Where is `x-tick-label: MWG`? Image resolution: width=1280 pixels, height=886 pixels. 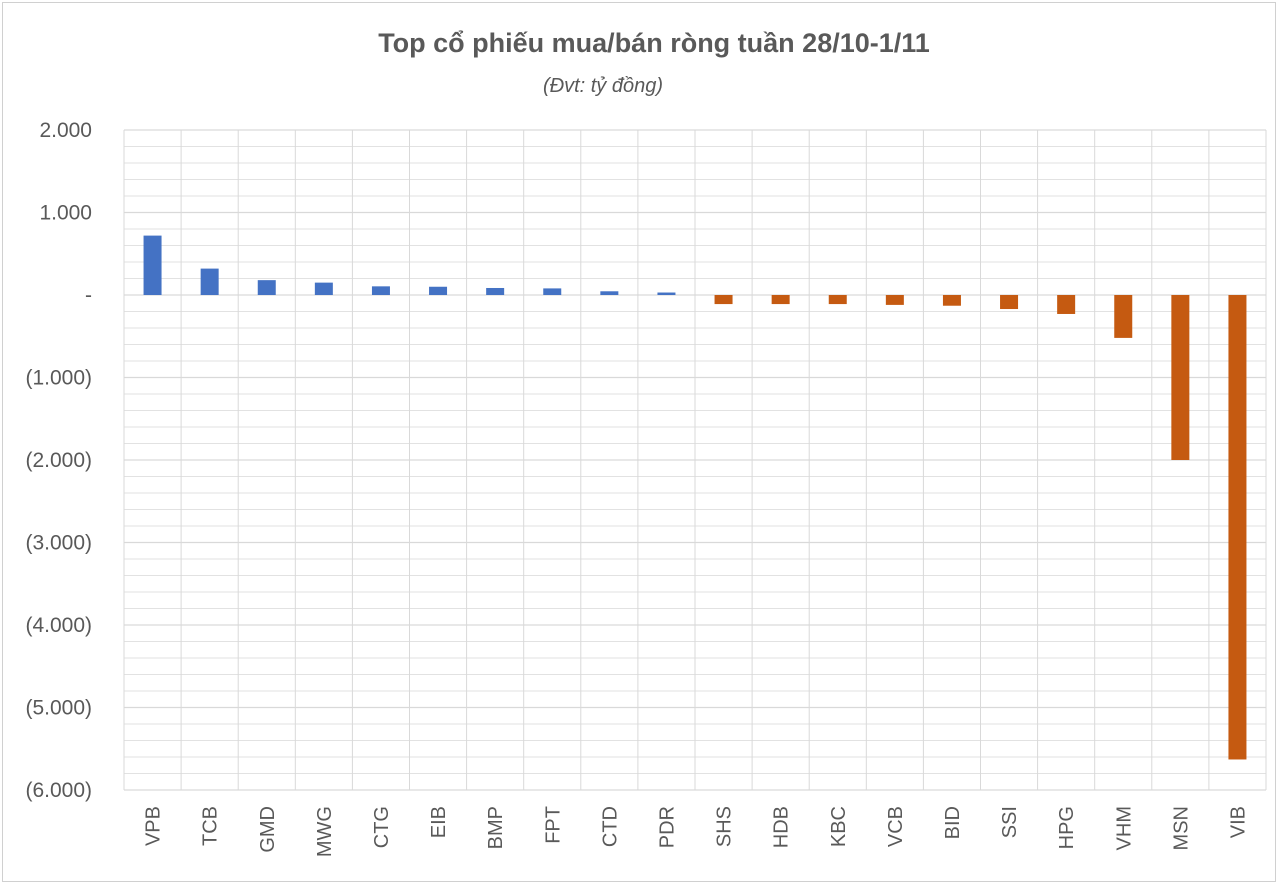
x-tick-label: MWG is located at coordinates (325, 831).